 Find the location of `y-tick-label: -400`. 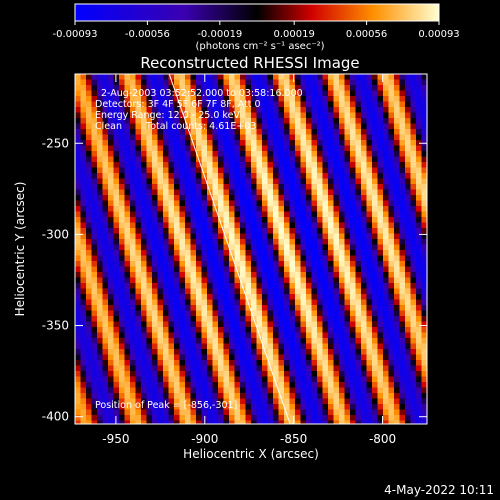

y-tick-label: -400 is located at coordinates (55, 417).